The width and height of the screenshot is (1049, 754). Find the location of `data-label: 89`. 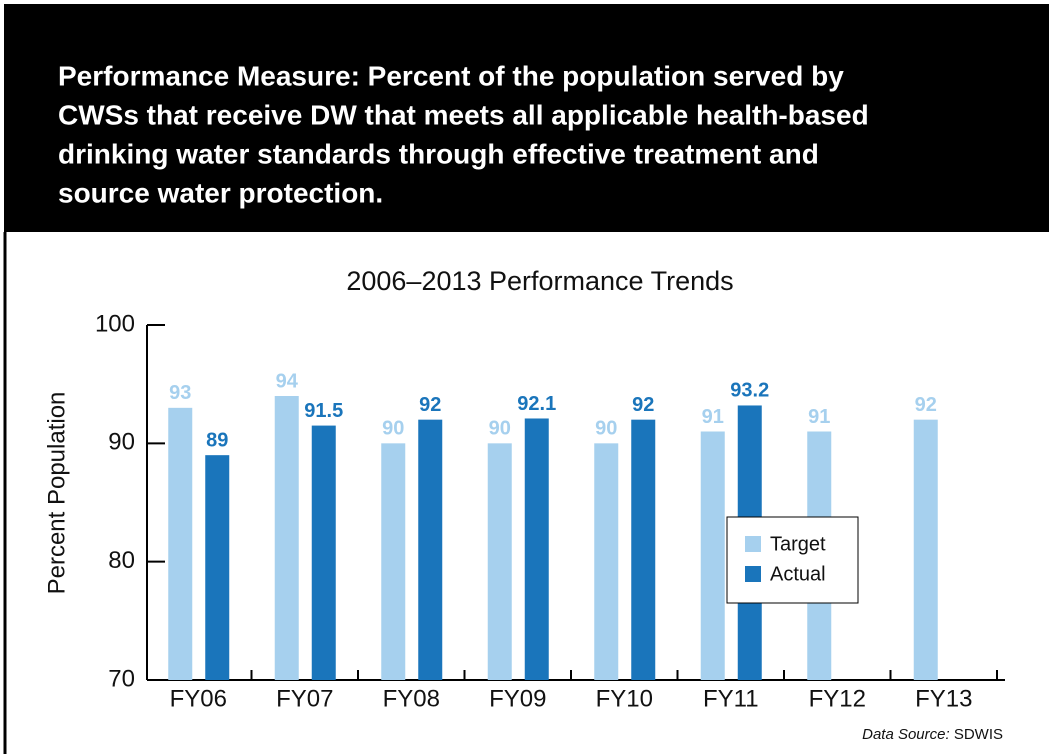

data-label: 89 is located at coordinates (217, 440).